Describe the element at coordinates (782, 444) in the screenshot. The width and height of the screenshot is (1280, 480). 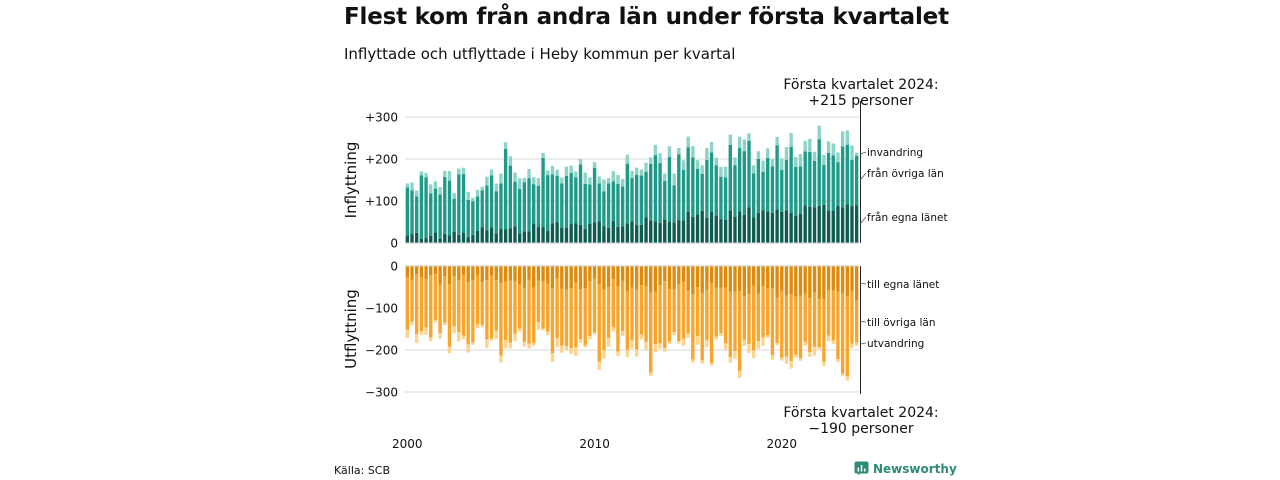
I see `x-tick-label: 2020` at that location.